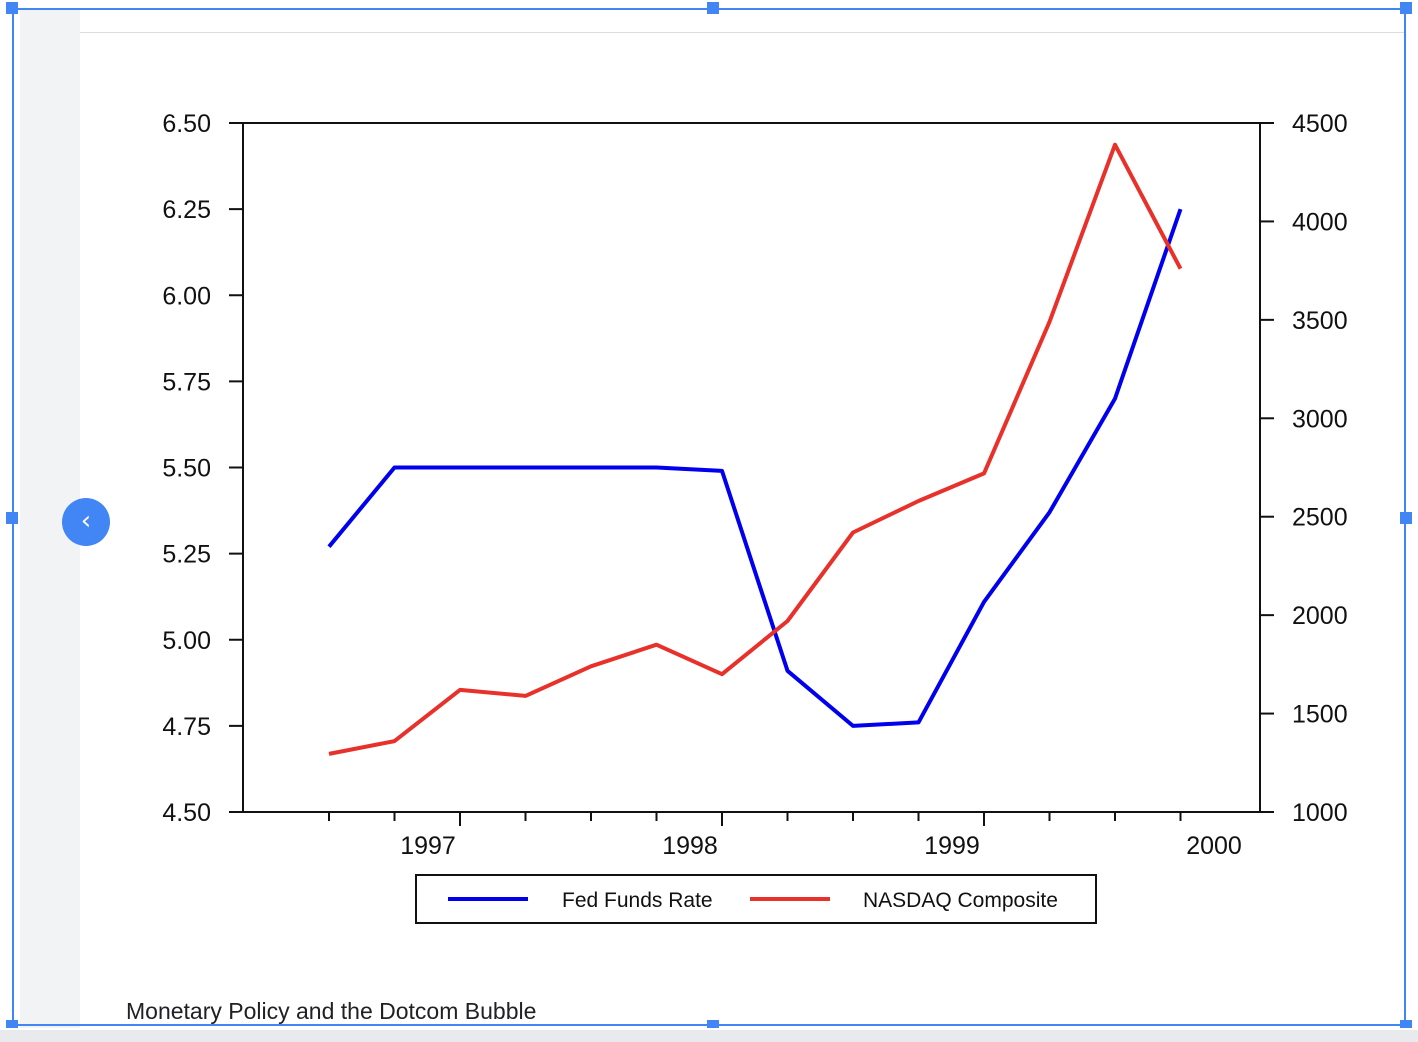 The height and width of the screenshot is (1042, 1418). I want to click on left-tick-label: 4.50, so click(186, 813).